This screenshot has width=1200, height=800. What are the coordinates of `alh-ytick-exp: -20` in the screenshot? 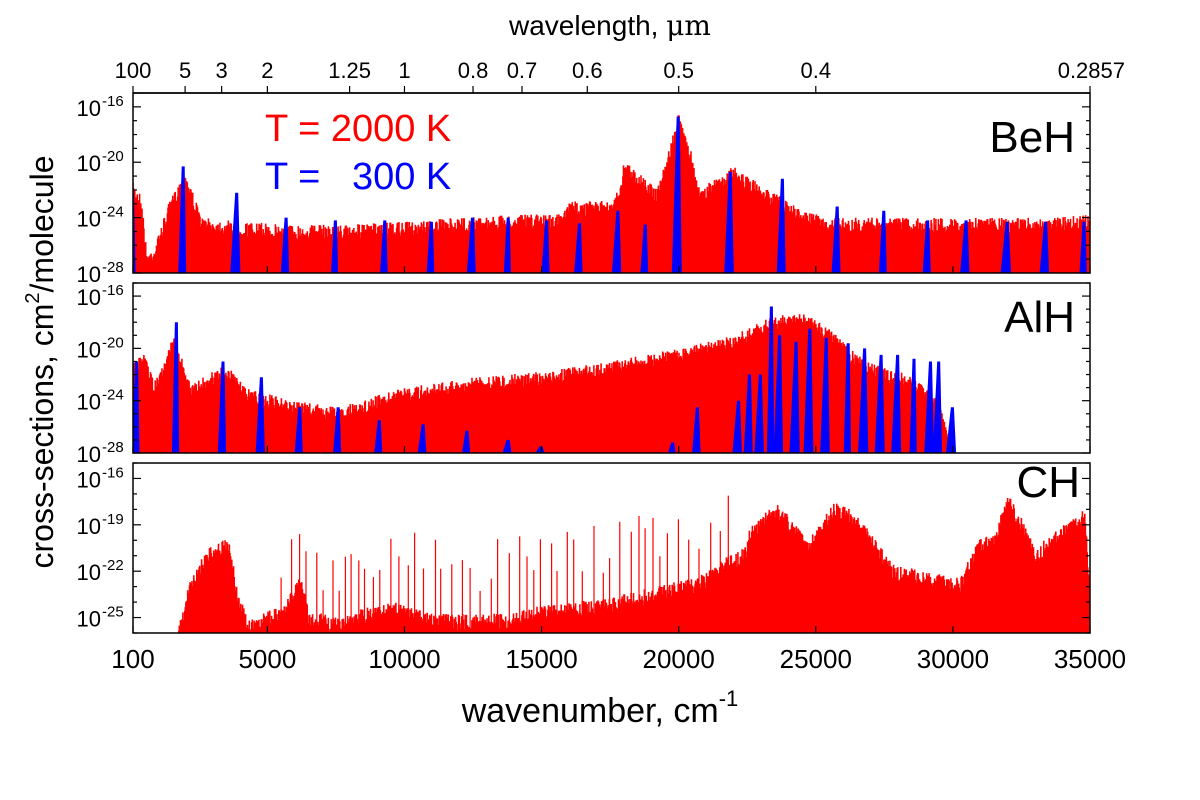 It's located at (113, 342).